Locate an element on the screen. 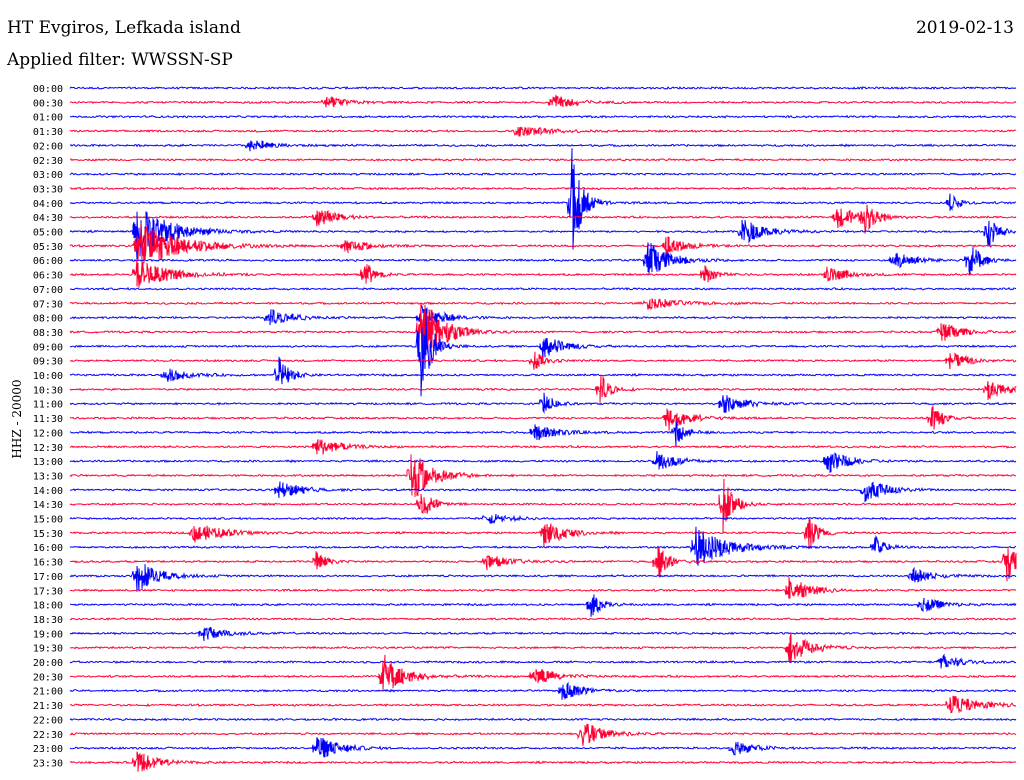 This screenshot has width=1024, height=780. time-tick-label: 22:30 is located at coordinates (48, 735).